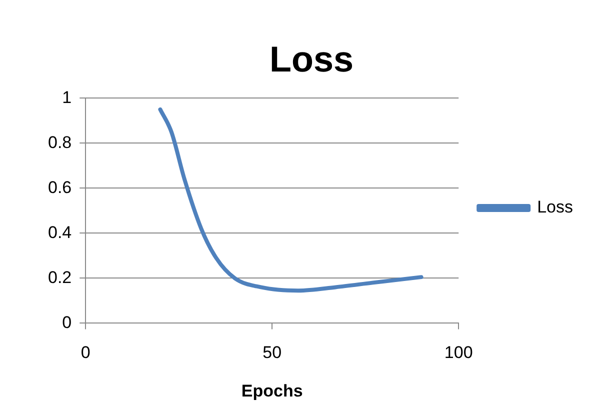 The image size is (608, 416). I want to click on y-tick-label: 0.6, so click(60, 187).